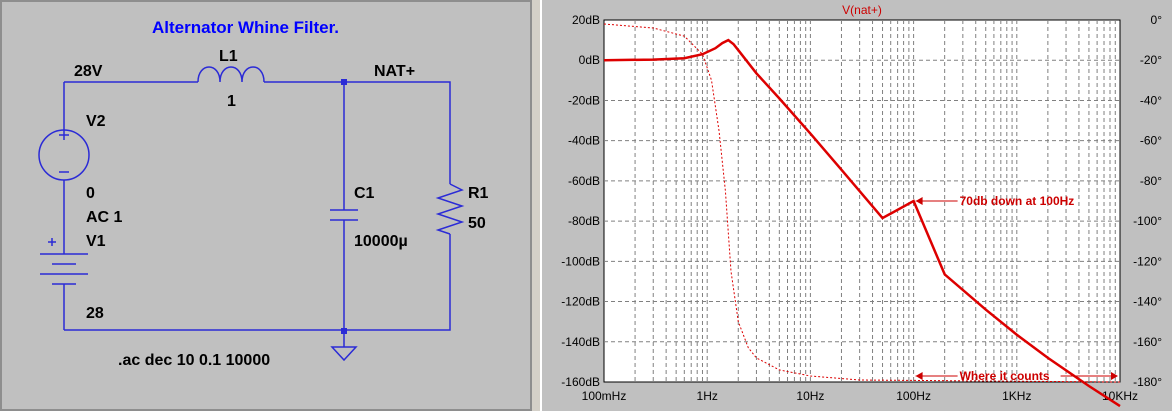  Describe the element at coordinates (90, 193) in the screenshot. I see `v2-dc-label: 0` at that location.